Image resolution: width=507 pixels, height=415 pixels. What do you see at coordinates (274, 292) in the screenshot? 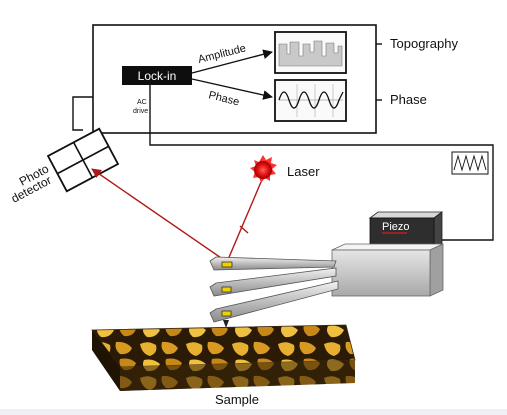
I see `cantilever` at bounding box center [274, 292].